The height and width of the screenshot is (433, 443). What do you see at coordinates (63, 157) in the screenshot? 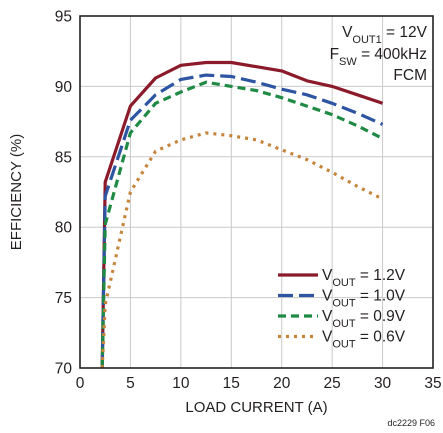
I see `y-tick-label: 85` at bounding box center [63, 157].